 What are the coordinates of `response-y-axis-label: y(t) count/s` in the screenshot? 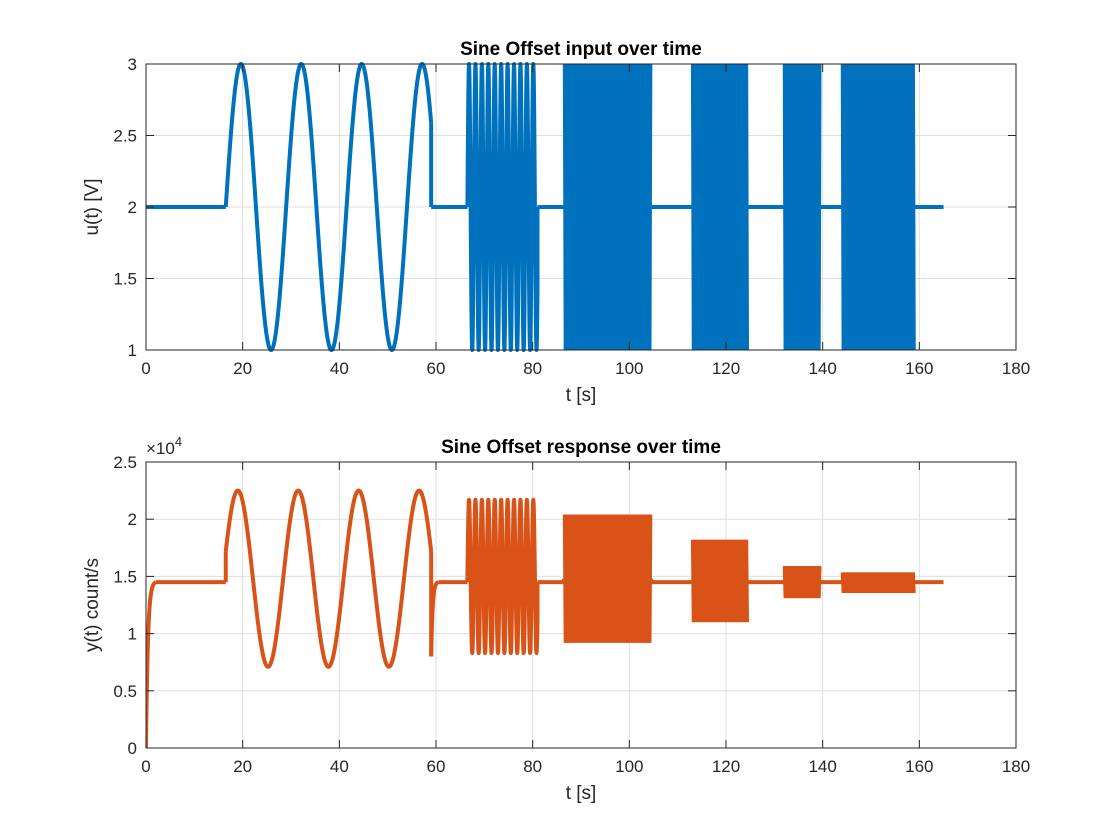 It's located at (92, 605).